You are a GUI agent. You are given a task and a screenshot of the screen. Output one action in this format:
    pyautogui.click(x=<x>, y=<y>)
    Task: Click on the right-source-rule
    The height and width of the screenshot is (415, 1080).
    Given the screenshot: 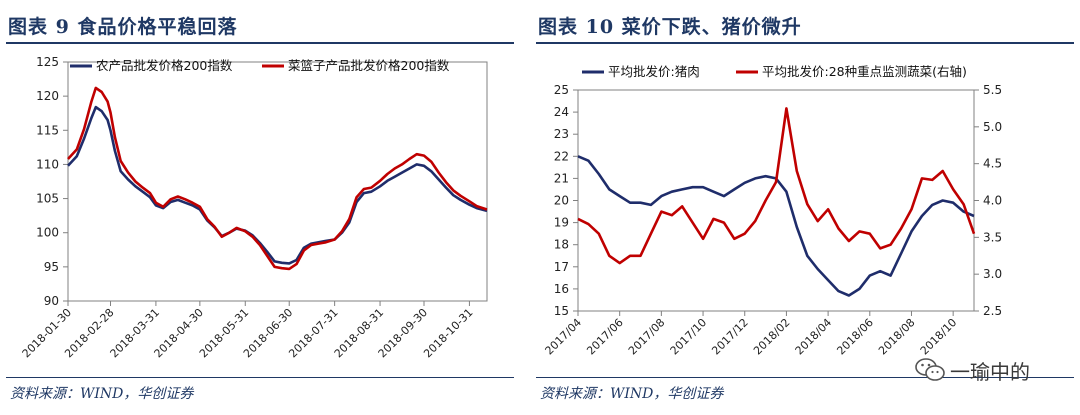 What is the action you would take?
    pyautogui.click(x=805, y=377)
    